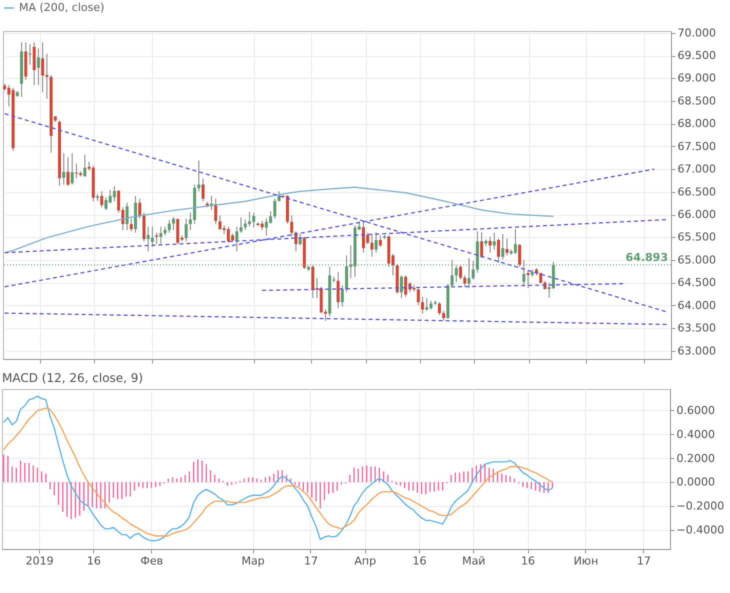  Describe the element at coordinates (697, 146) in the screenshot. I see `y-tick-label: 67.500` at that location.